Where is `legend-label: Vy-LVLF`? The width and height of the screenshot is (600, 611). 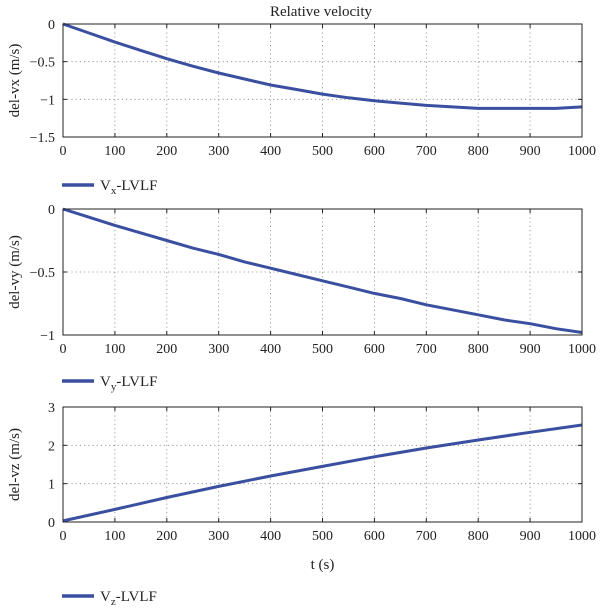 legend-label: Vy-LVLF is located at coordinates (128, 383).